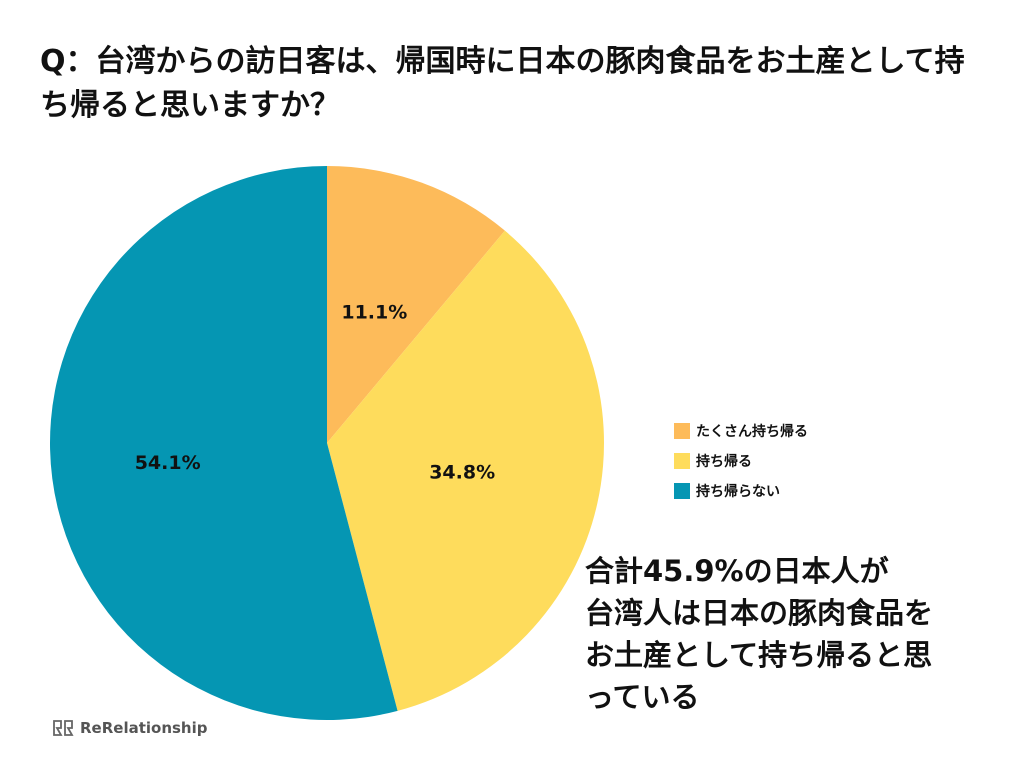 The height and width of the screenshot is (768, 1024). I want to click on summary-line-4: っている, so click(642, 697).